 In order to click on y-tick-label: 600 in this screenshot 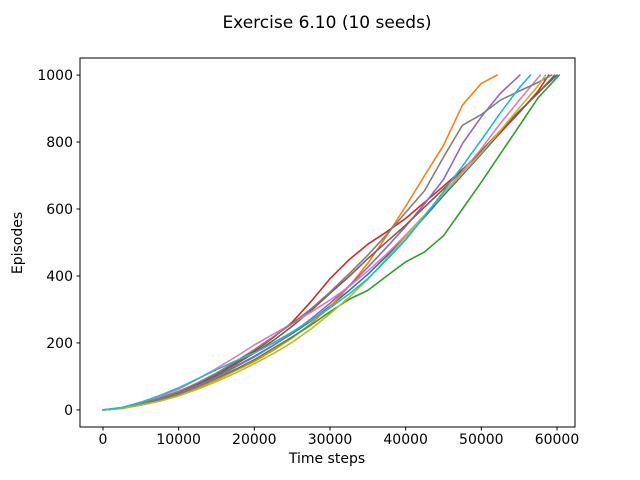, I will do `click(59, 210)`.